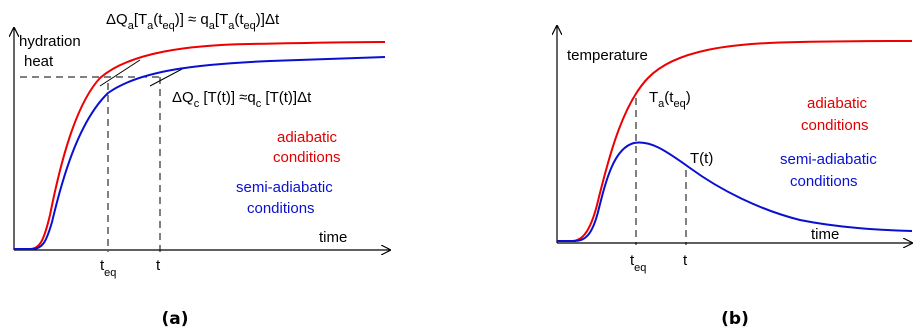 Image resolution: width=920 pixels, height=331 pixels. I want to click on panel-b-legend-semi-2: conditions, so click(824, 181).